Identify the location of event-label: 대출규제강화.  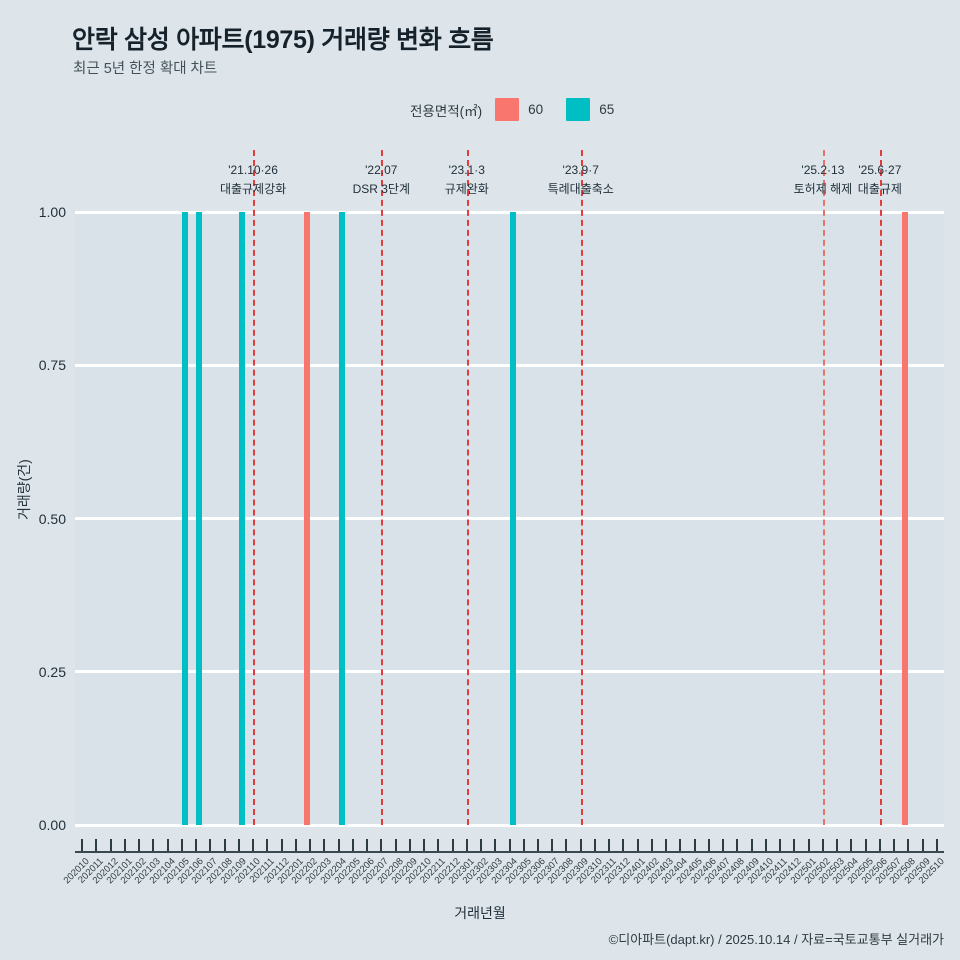
(253, 188).